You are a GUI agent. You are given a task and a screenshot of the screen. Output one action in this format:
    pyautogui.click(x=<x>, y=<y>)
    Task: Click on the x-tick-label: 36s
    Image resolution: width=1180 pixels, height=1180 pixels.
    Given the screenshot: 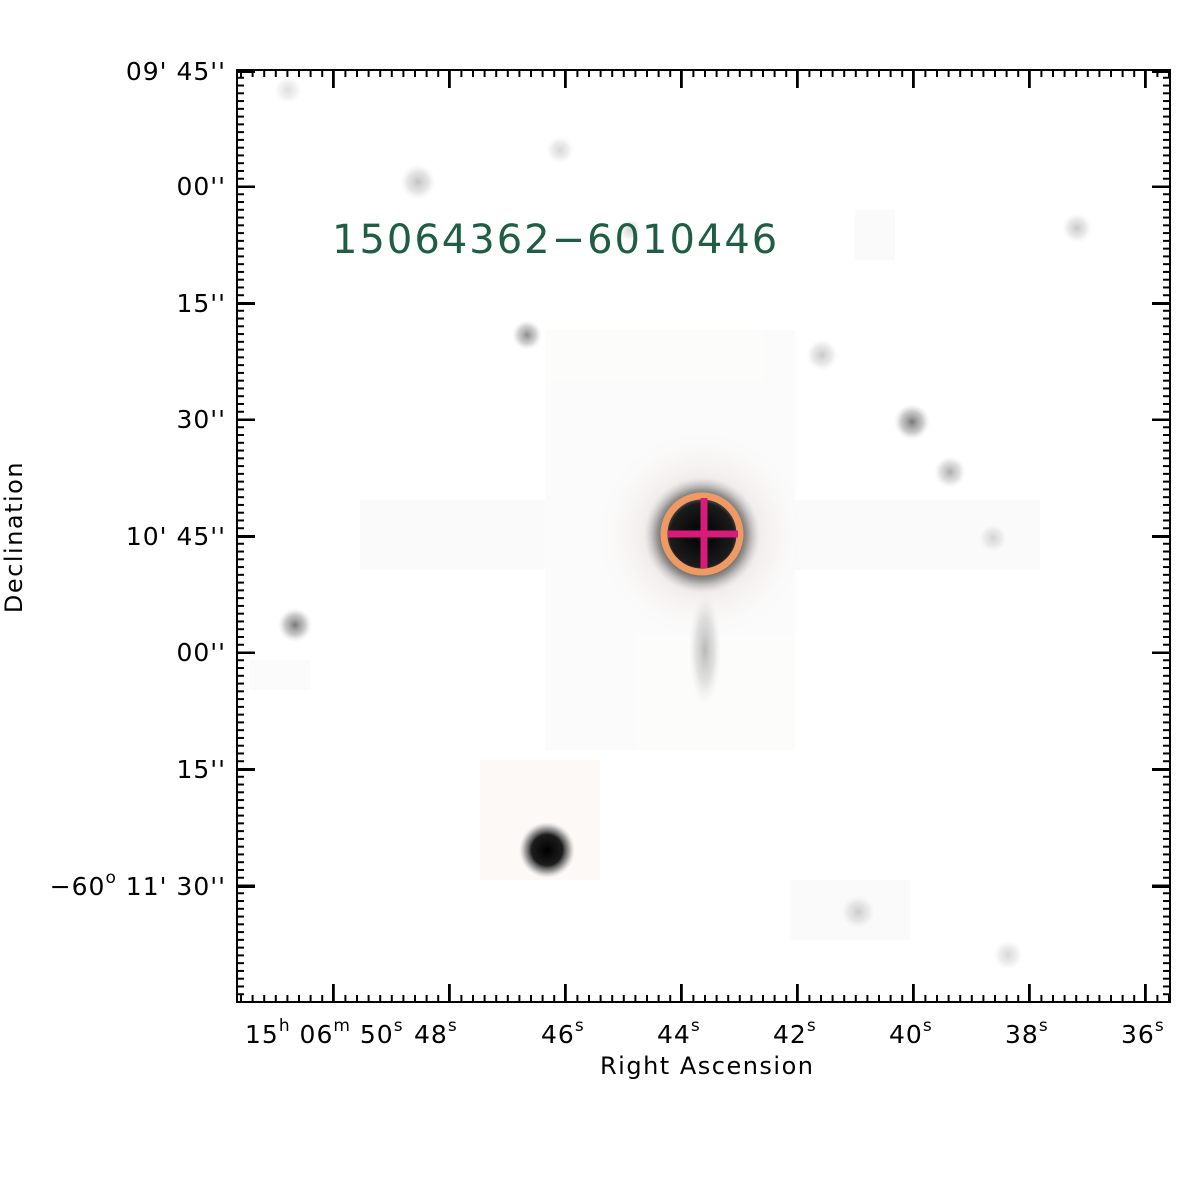 What is the action you would take?
    pyautogui.click(x=1143, y=1032)
    